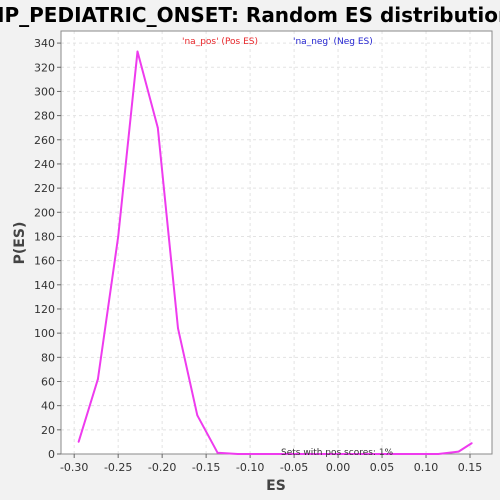 The image size is (500, 500). Describe the element at coordinates (220, 42) in the screenshot. I see `legend-item-pos: 'na_pos' (Pos ES)` at that location.